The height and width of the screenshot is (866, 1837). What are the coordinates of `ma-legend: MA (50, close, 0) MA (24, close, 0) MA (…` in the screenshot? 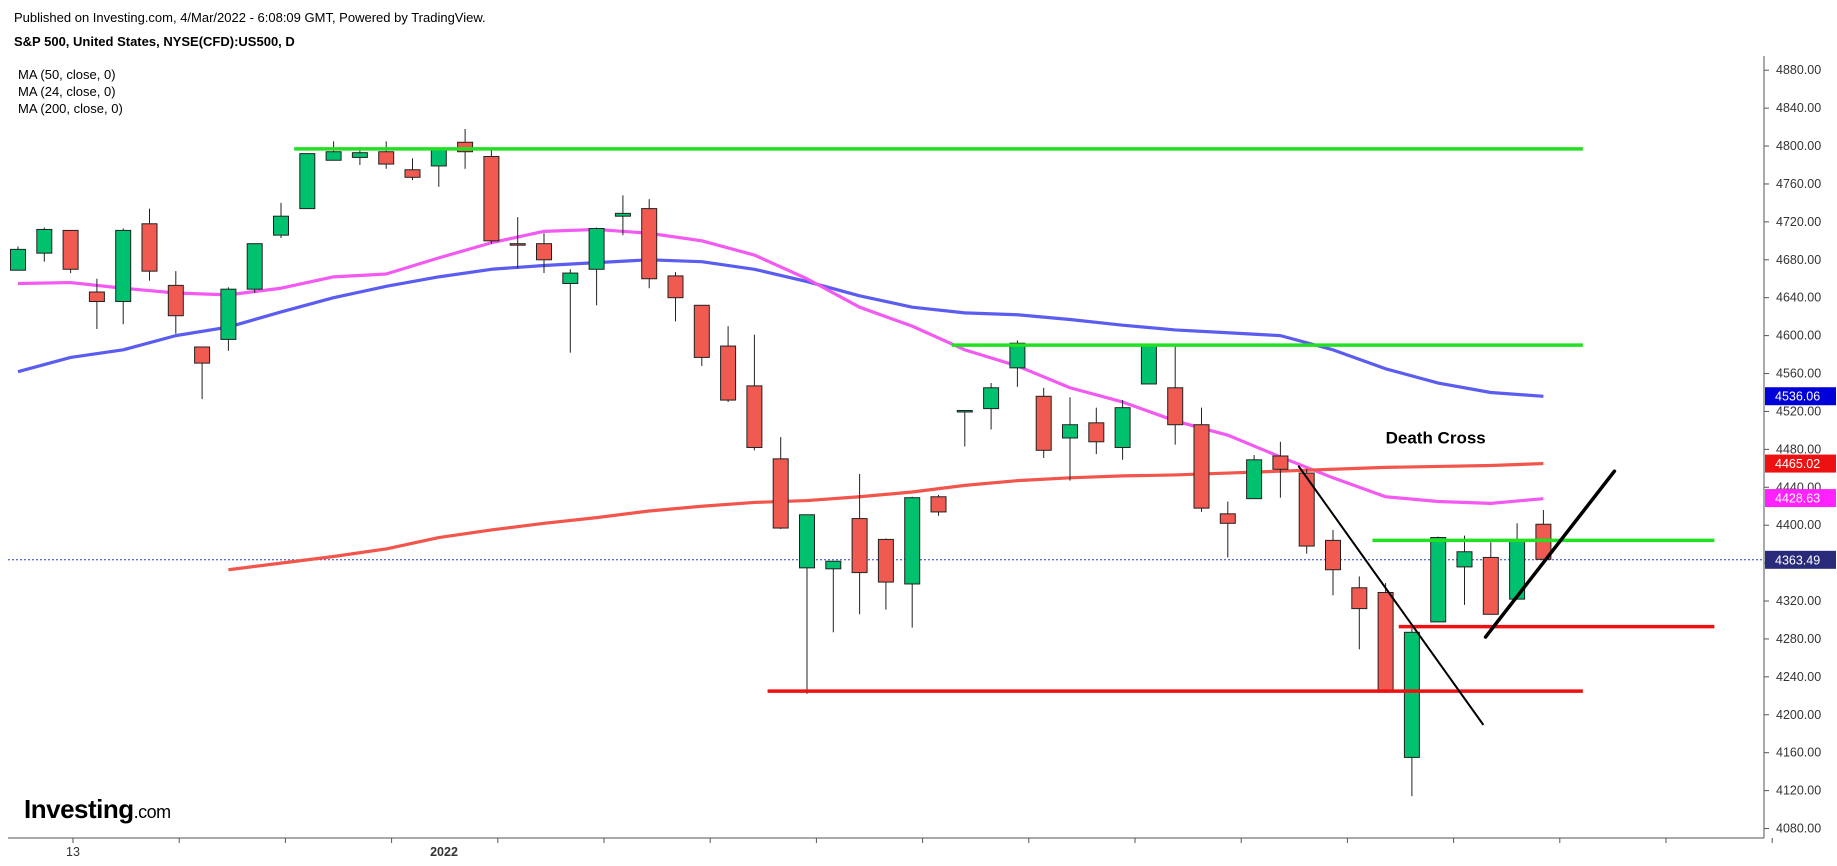 It's located at (70, 91).